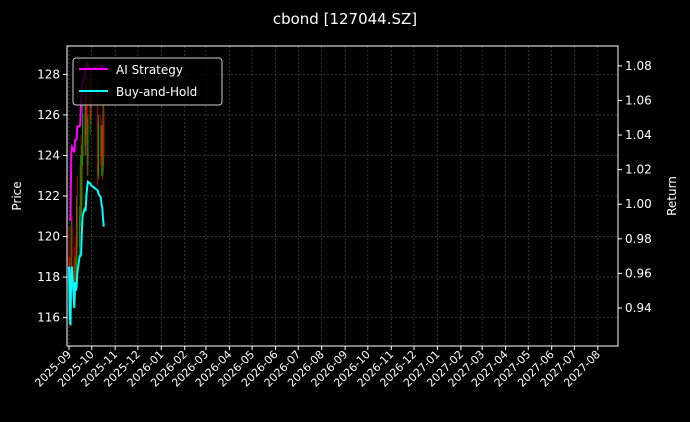 This screenshot has width=690, height=422. I want to click on y-tick-label-right: 1.06, so click(638, 100).